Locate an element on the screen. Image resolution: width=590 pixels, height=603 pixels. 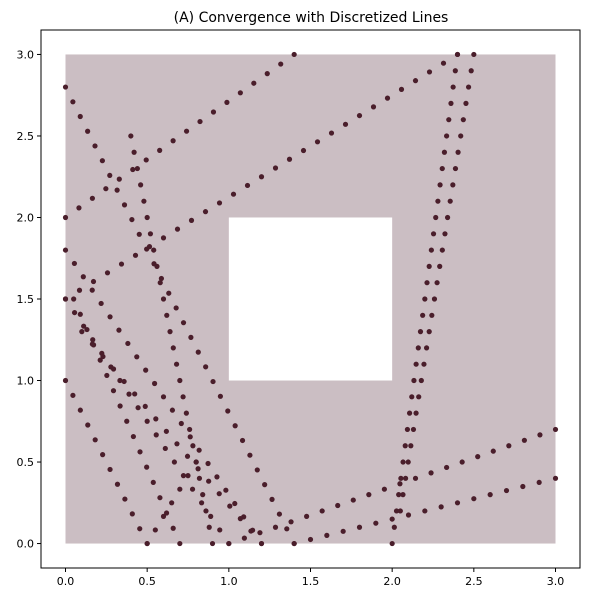
y-axis: 0.0 0.5 1.0 1.5 2.0 2.5 3.0 is located at coordinates (29, 299).